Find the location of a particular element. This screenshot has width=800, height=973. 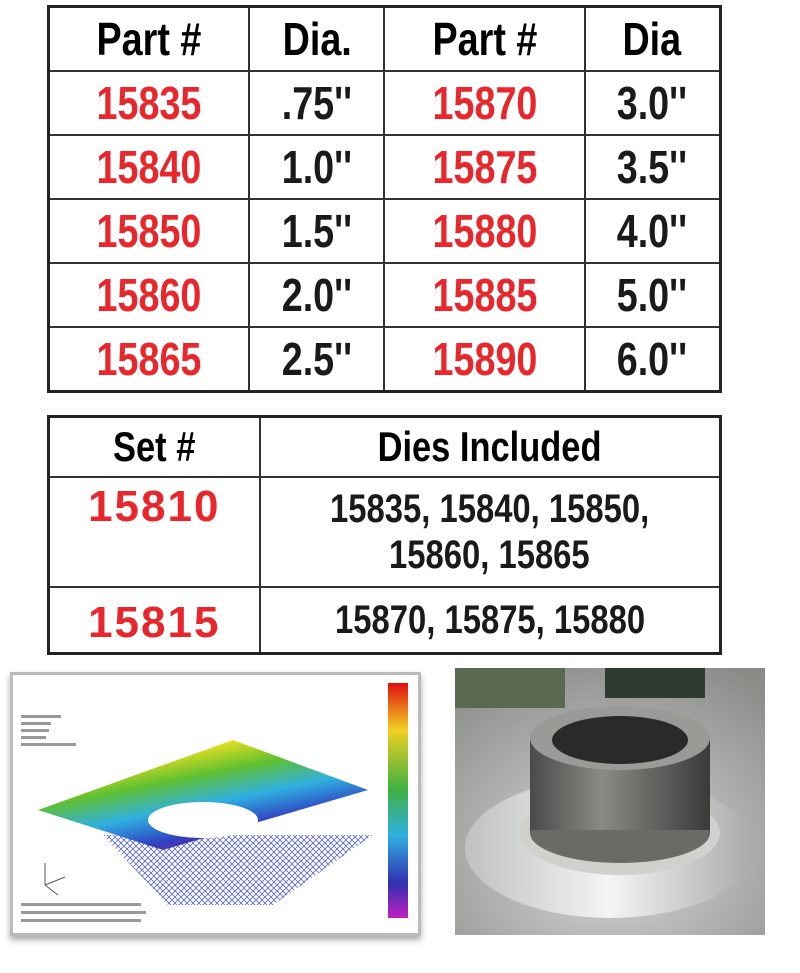

dies-included: 15870, 15875, 15880 is located at coordinates (490, 620).